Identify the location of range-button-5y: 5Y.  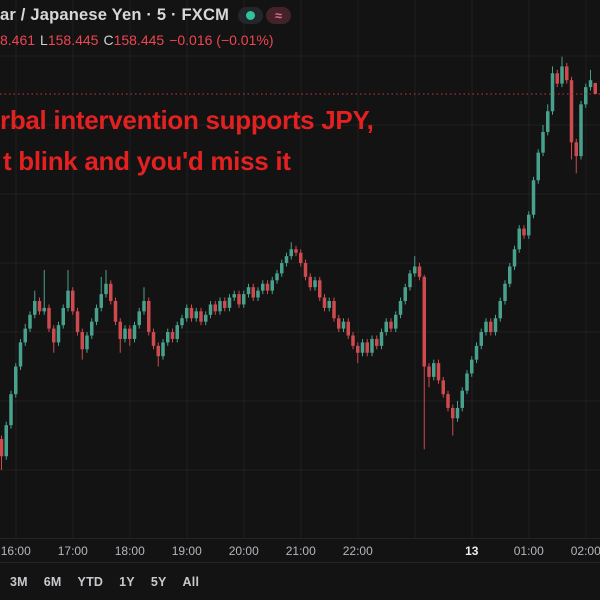
(159, 582).